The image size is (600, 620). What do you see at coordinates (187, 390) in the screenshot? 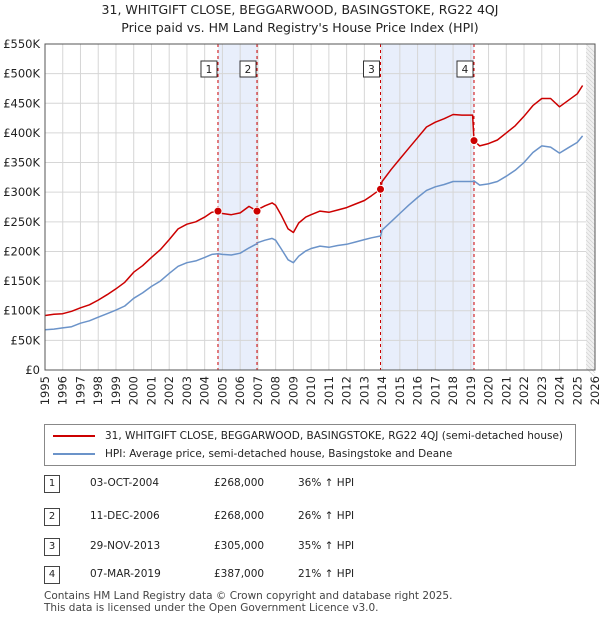
I see `x-tick-label: 2003` at bounding box center [187, 390].